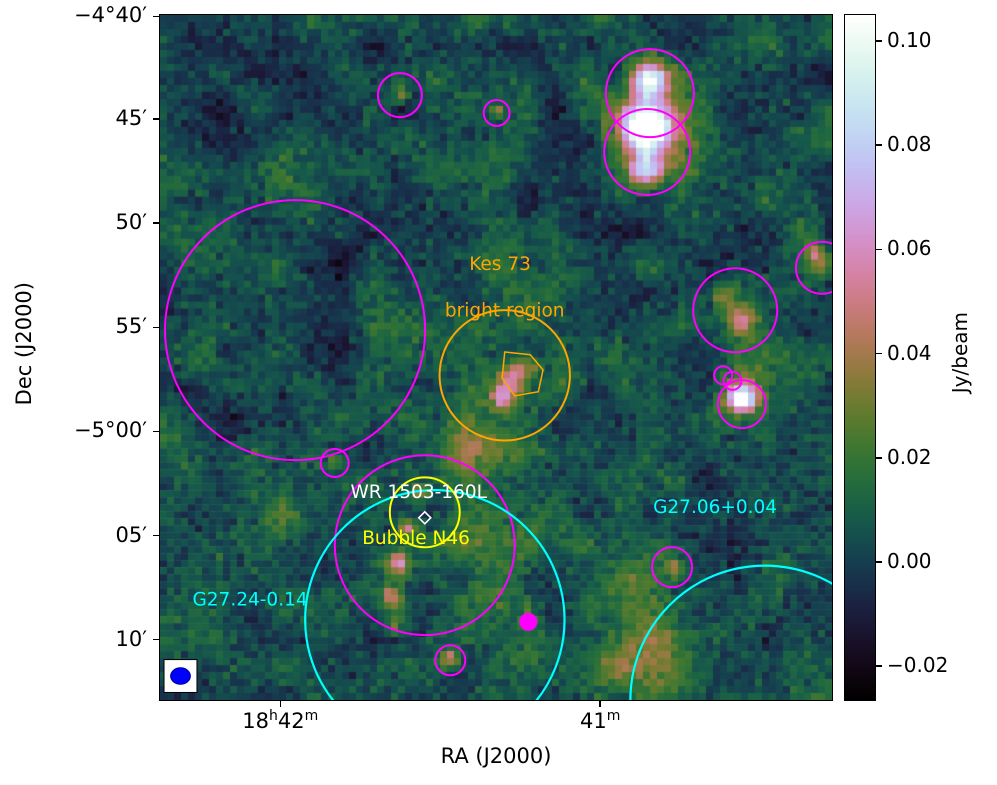 This screenshot has width=997, height=785. What do you see at coordinates (24, 344) in the screenshot?
I see `y-axis-label: Dec (J2000)` at bounding box center [24, 344].